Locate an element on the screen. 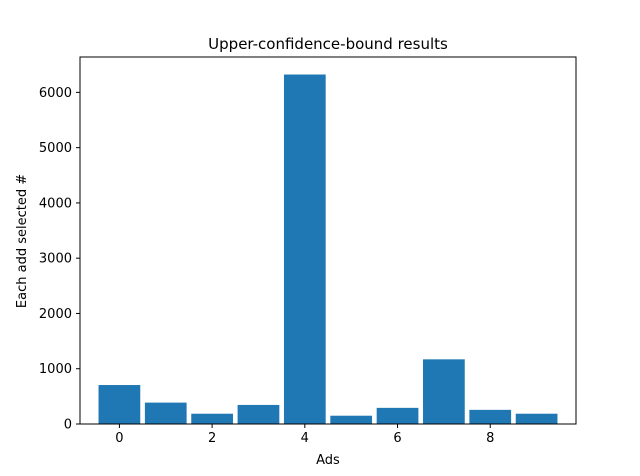  x-tick-label: 4 is located at coordinates (305, 438).